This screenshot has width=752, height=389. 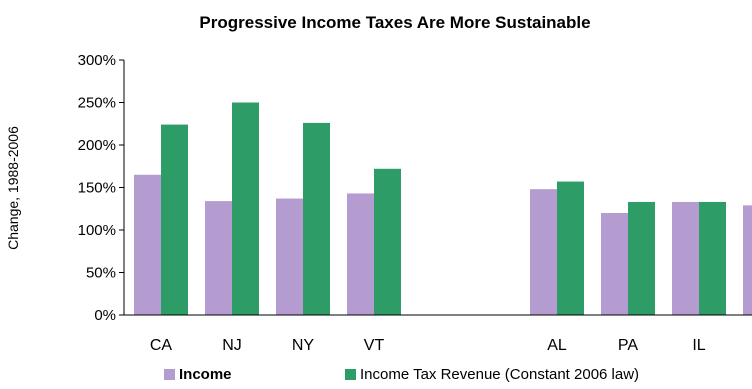 What do you see at coordinates (97, 60) in the screenshot?
I see `y-tick-label: 300%` at bounding box center [97, 60].